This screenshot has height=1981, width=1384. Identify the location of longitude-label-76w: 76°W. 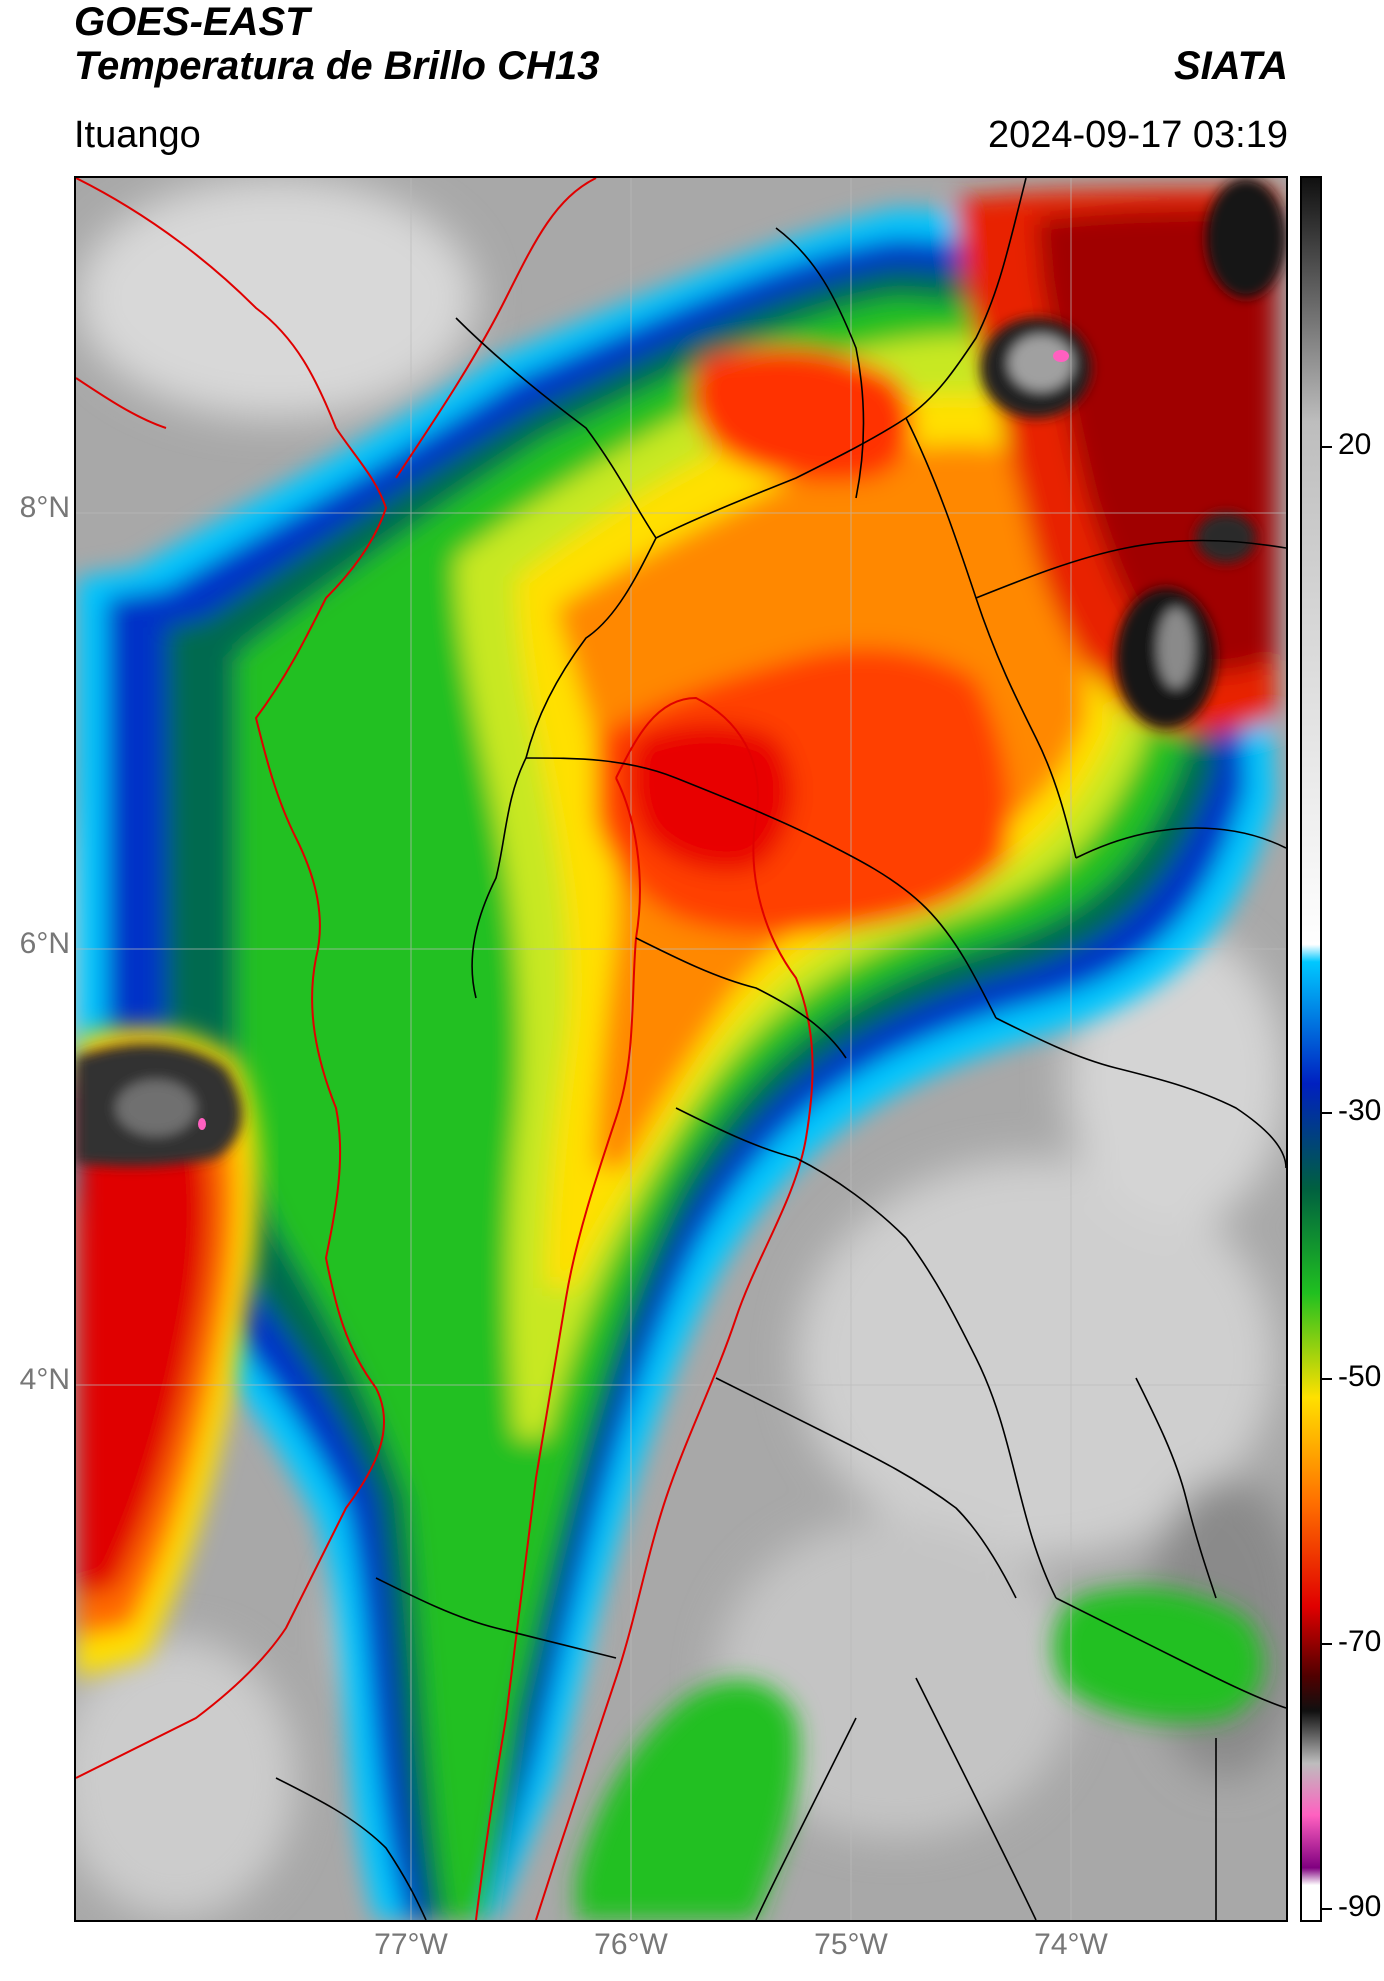
(631, 1944).